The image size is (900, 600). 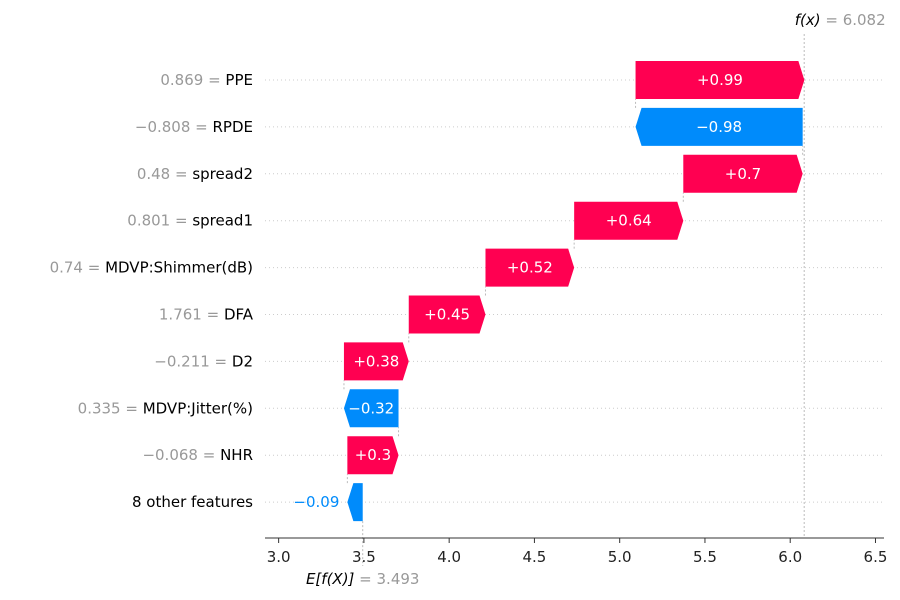 I want to click on feature-label: −0.808 = RPDE, so click(x=194, y=127).